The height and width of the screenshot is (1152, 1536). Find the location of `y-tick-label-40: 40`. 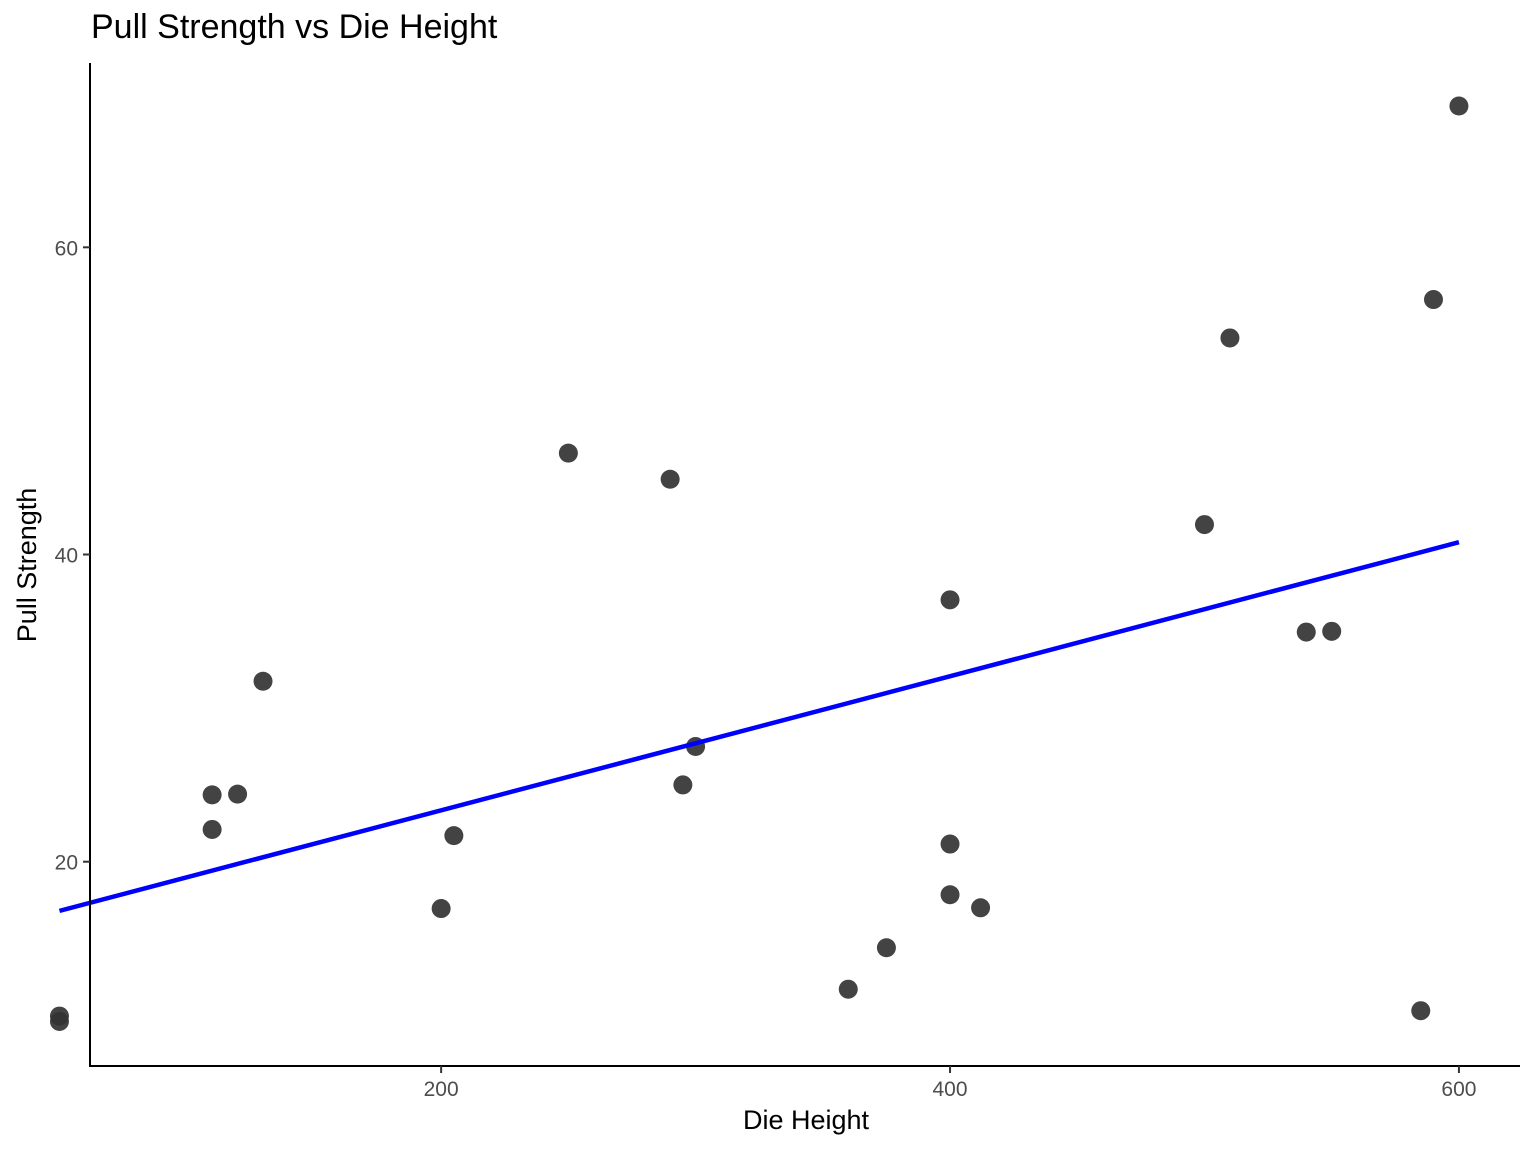

y-tick-label-40: 40 is located at coordinates (66, 556).